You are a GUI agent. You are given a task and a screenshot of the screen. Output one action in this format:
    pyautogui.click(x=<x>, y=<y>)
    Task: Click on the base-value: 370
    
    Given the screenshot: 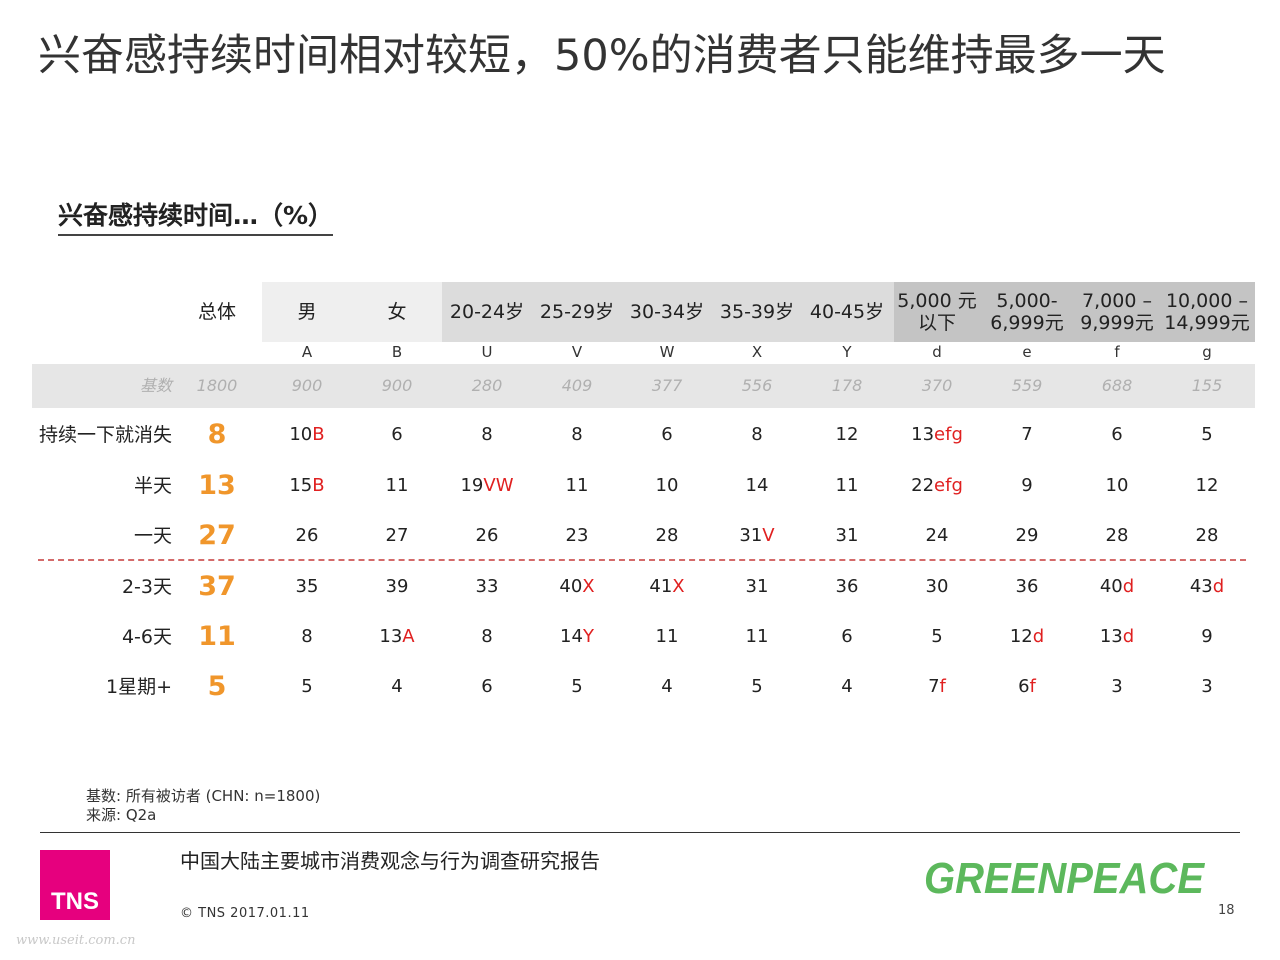 What is the action you would take?
    pyautogui.click(x=937, y=385)
    